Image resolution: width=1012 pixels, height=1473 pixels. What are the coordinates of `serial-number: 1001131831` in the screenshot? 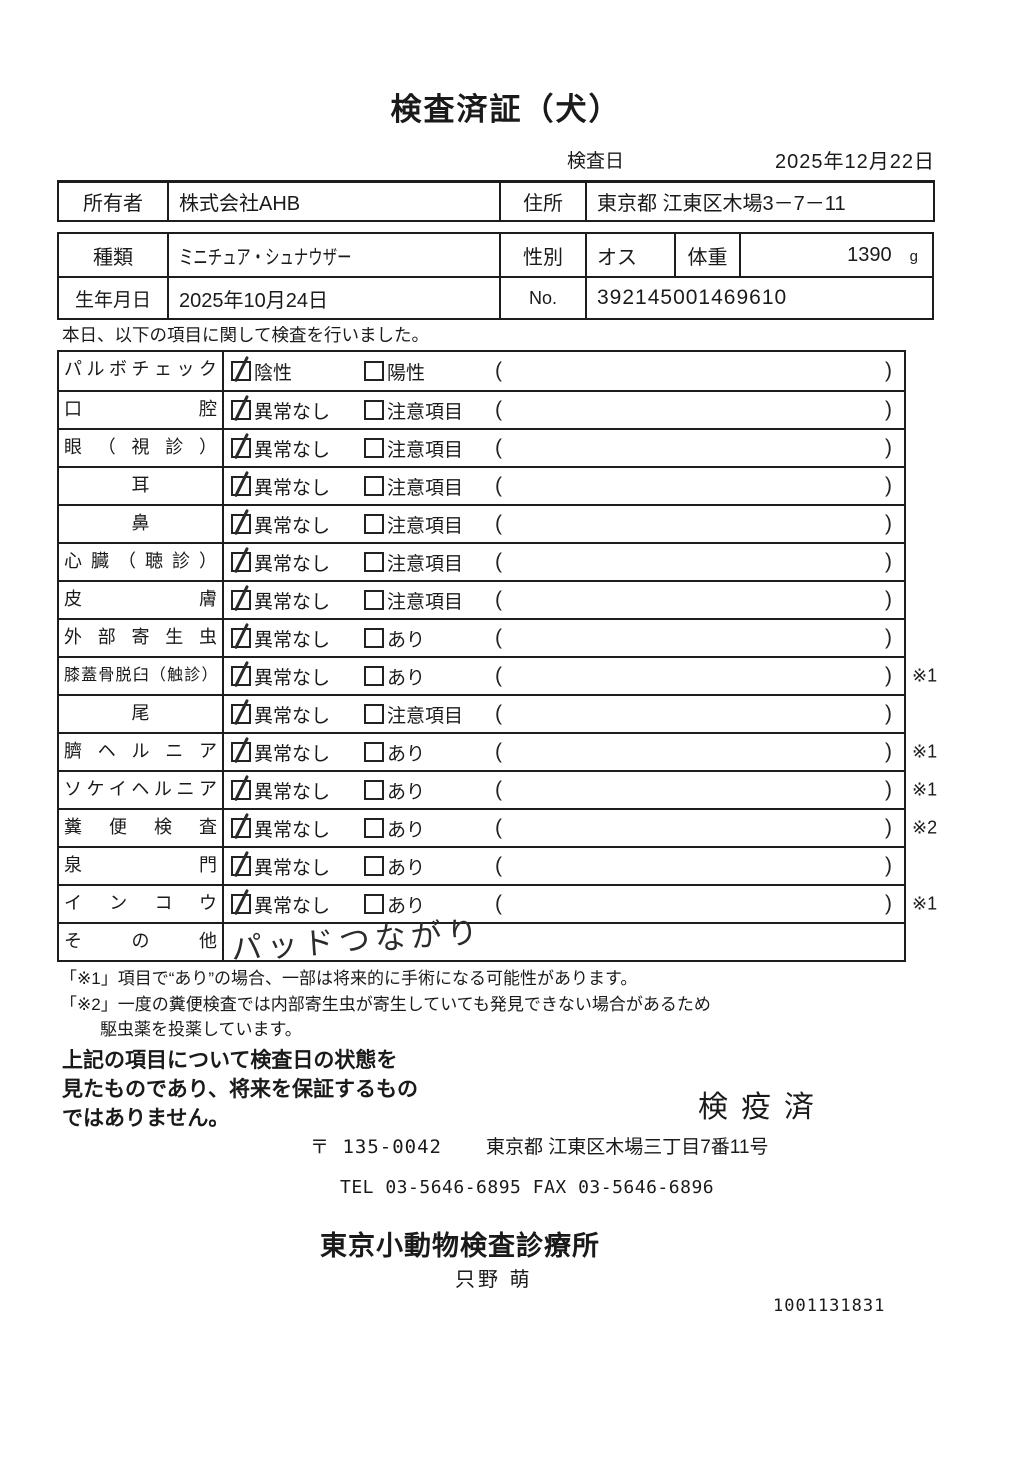 It's located at (829, 1306).